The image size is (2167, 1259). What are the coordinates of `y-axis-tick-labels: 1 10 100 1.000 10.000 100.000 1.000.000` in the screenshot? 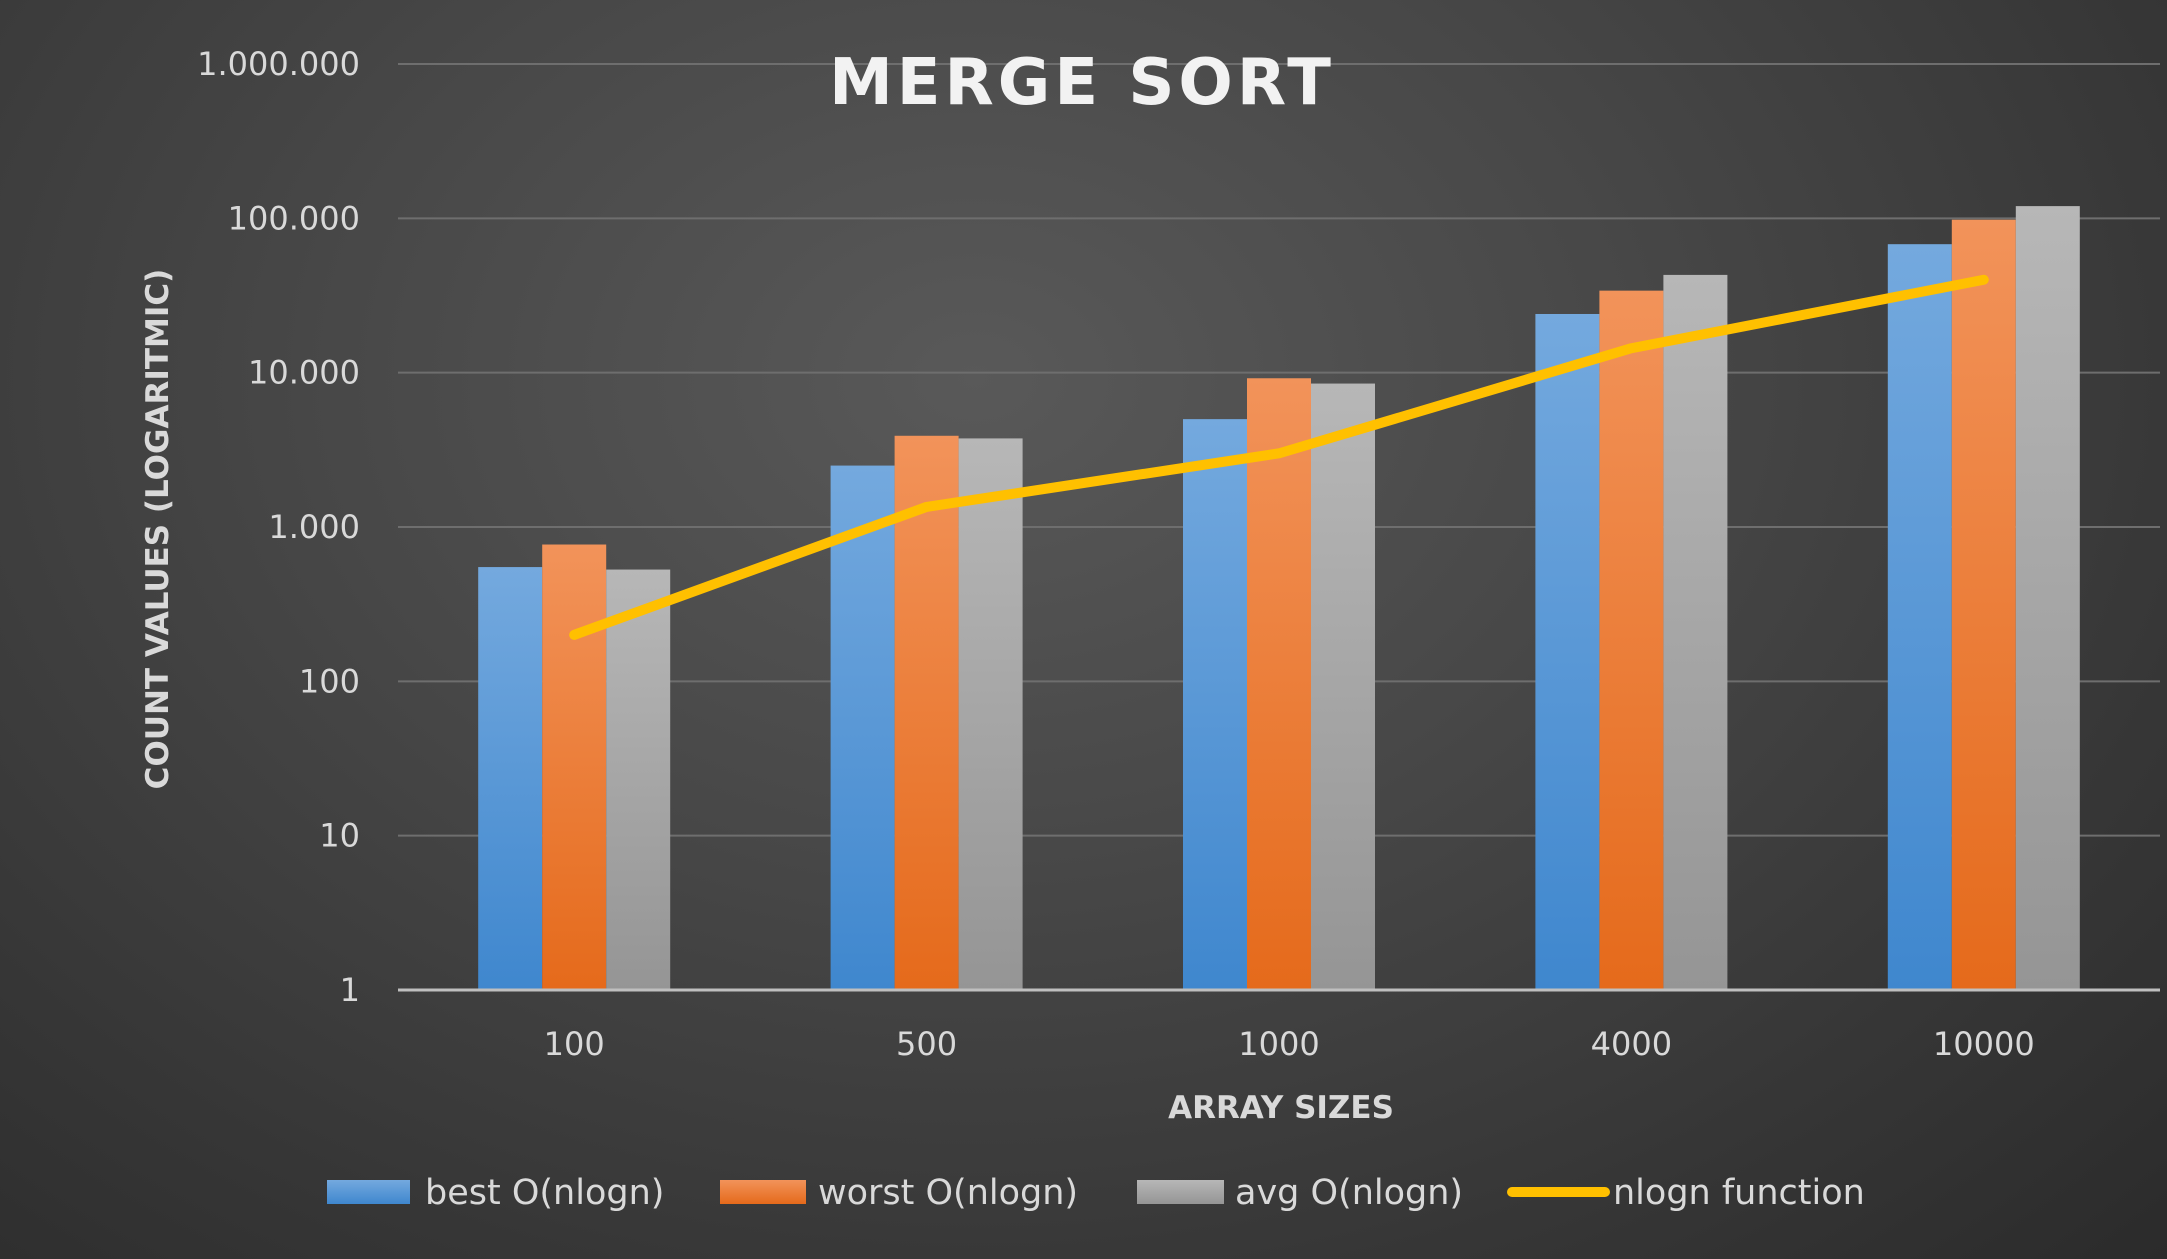 It's located at (278, 527).